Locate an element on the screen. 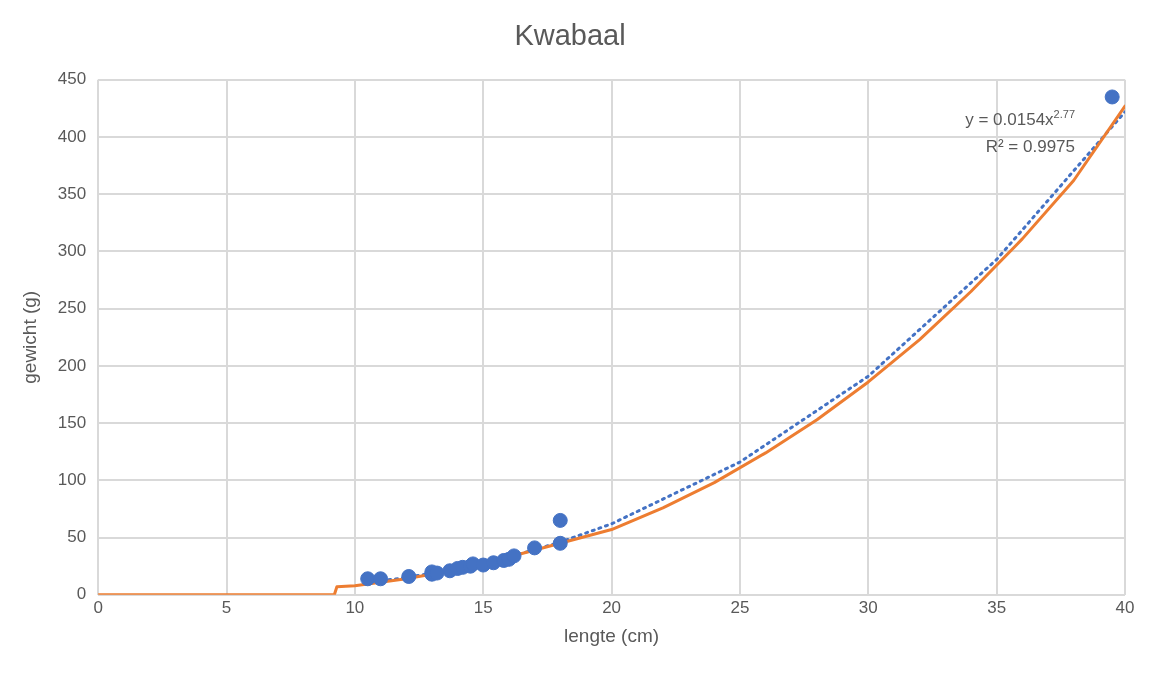 The height and width of the screenshot is (677, 1155). y-tick-label: 400 is located at coordinates (72, 136).